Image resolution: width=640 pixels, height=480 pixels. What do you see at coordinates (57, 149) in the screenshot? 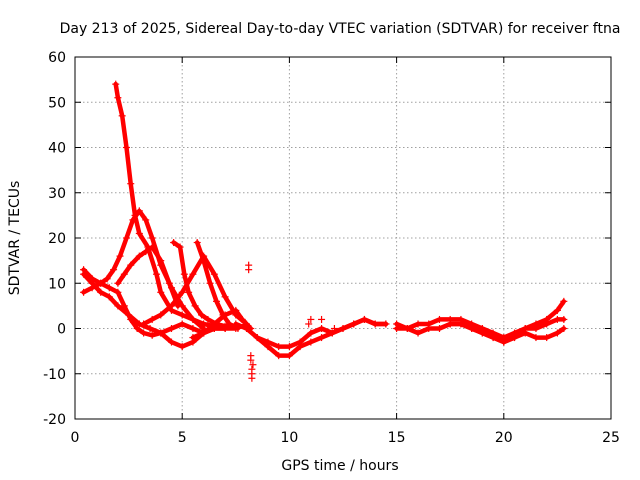
I see `y-tick-label: 40` at bounding box center [57, 149].